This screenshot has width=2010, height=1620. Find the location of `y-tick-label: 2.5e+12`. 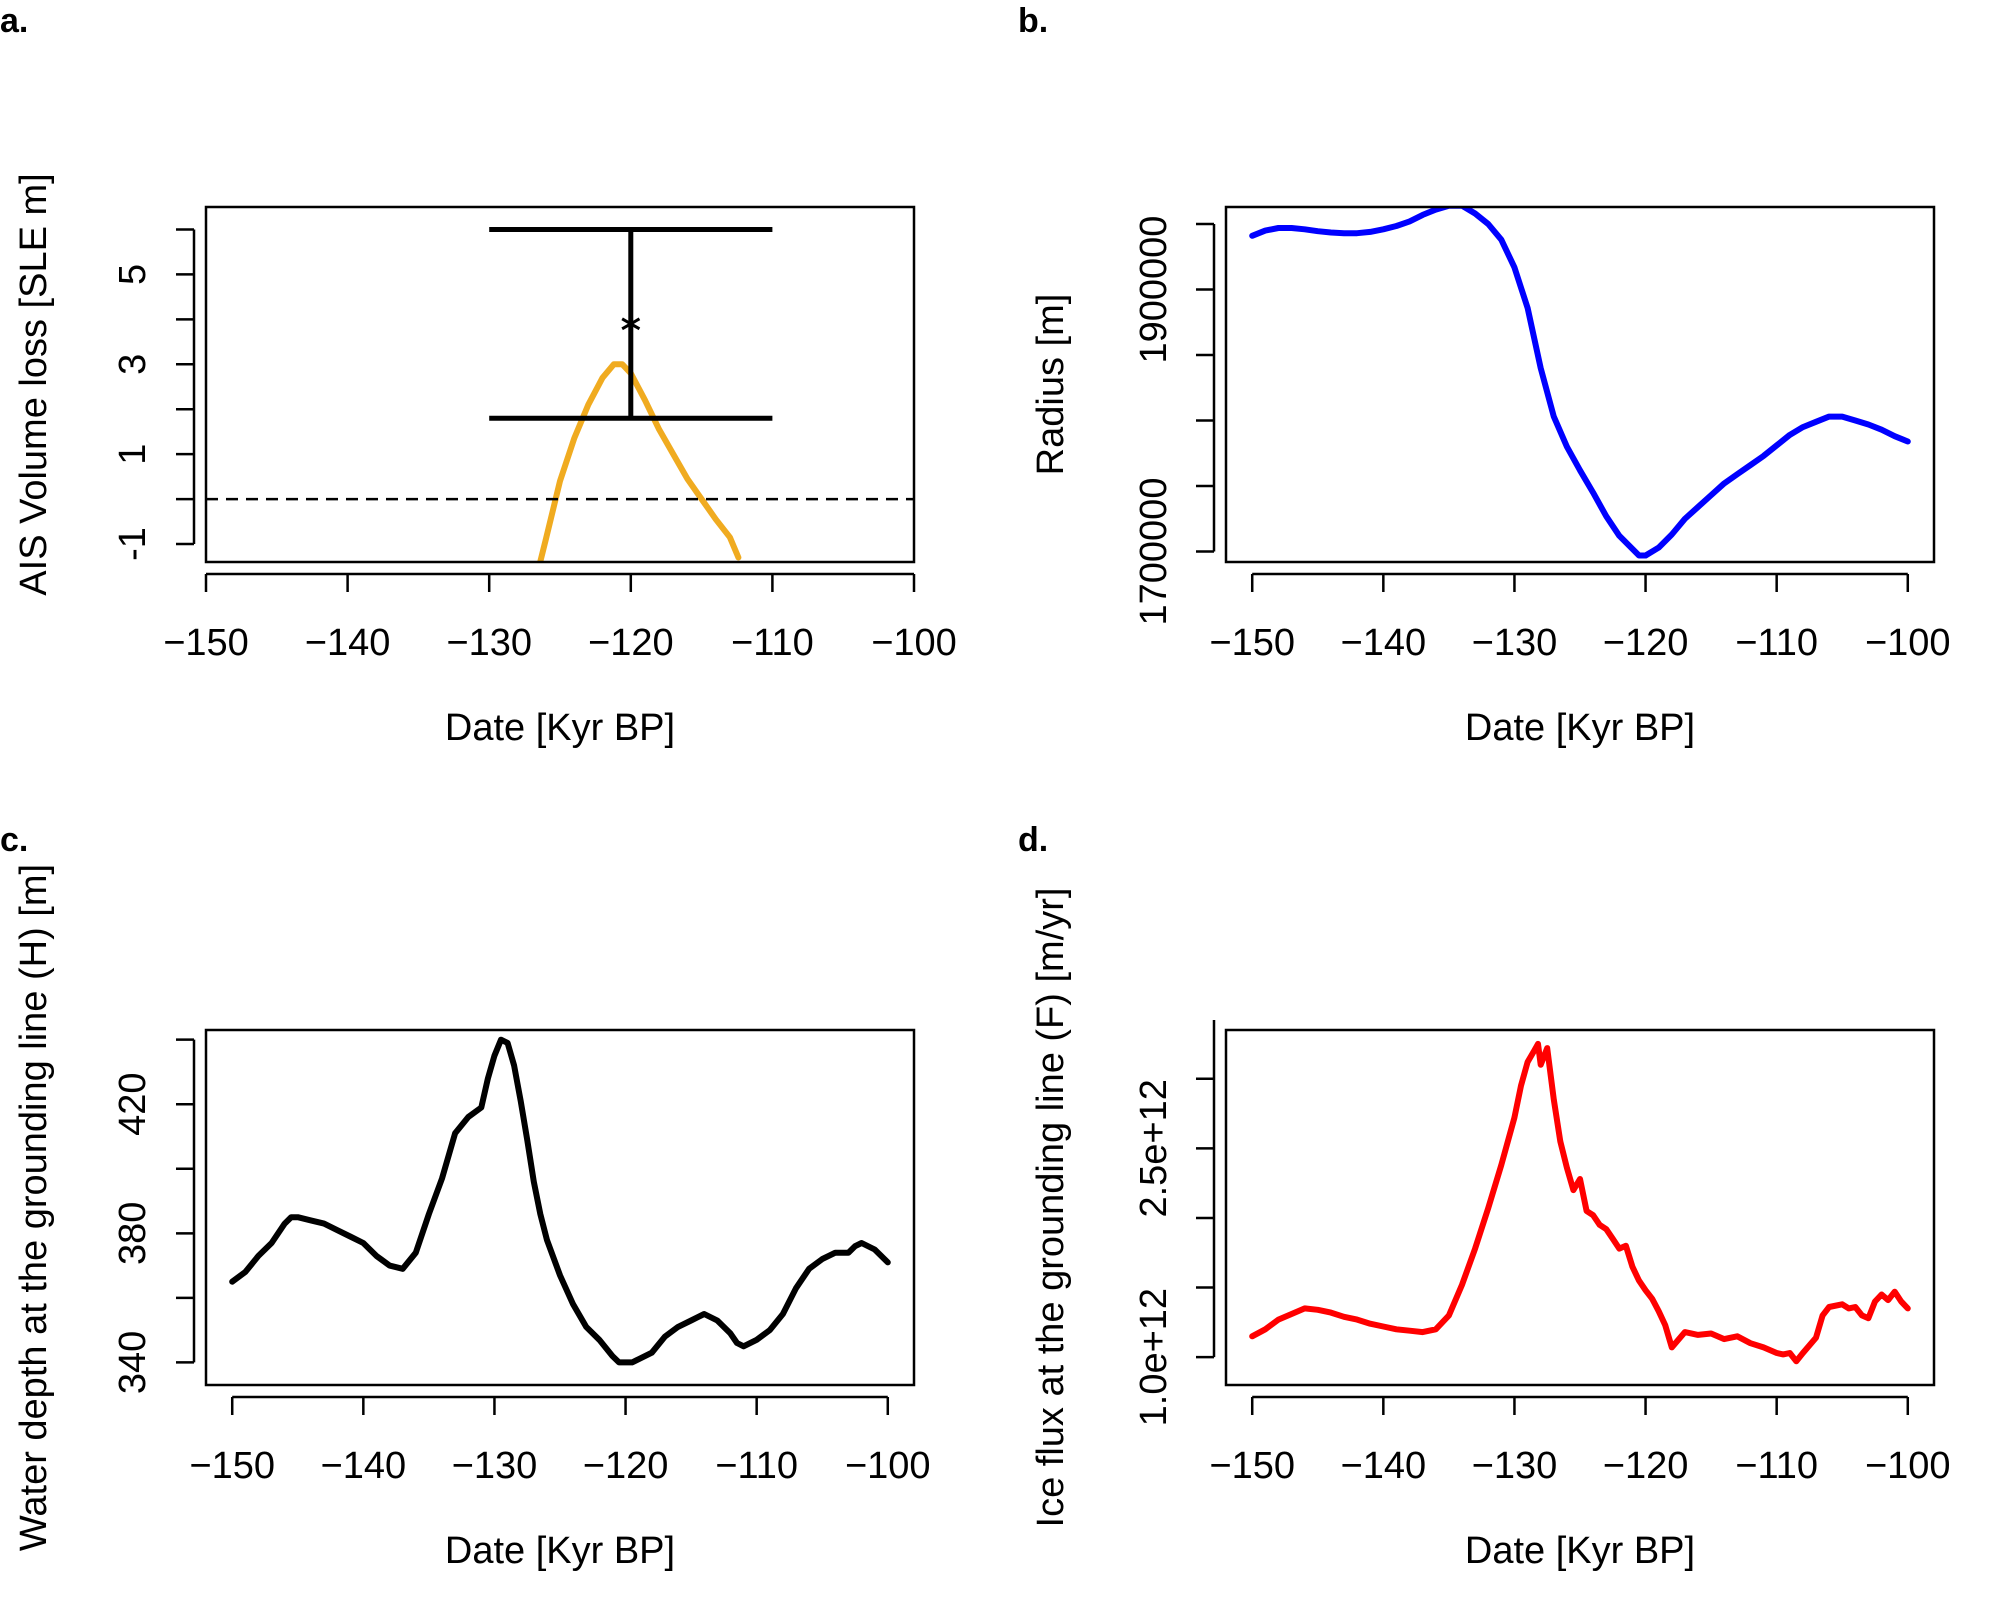

y-tick-label: 2.5e+12 is located at coordinates (1154, 1148).